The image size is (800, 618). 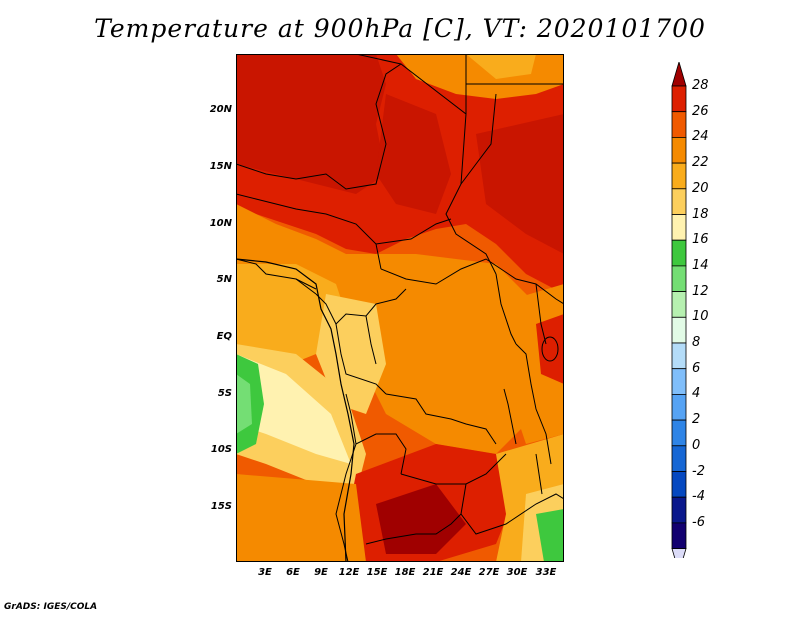 I want to click on field-congo-basin, so click(x=441, y=354).